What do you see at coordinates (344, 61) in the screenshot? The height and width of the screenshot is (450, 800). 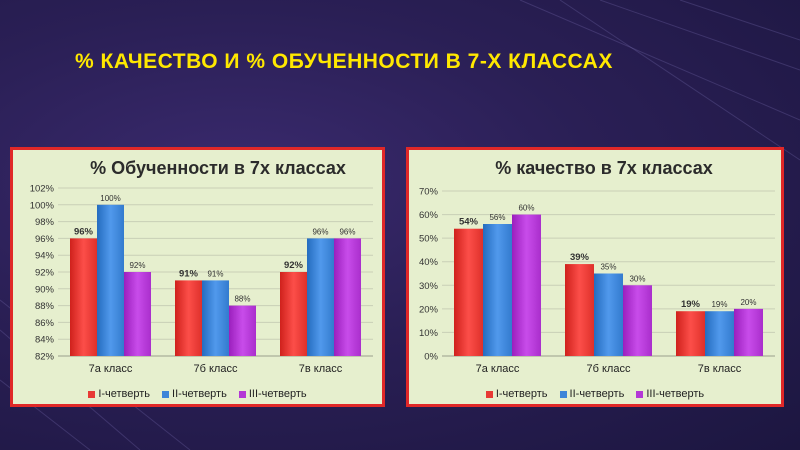 I see `slide-title: % КАЧЕСТВО И % ОБУЧЕННОСТИ В 7-Х КЛАССАХ` at bounding box center [344, 61].